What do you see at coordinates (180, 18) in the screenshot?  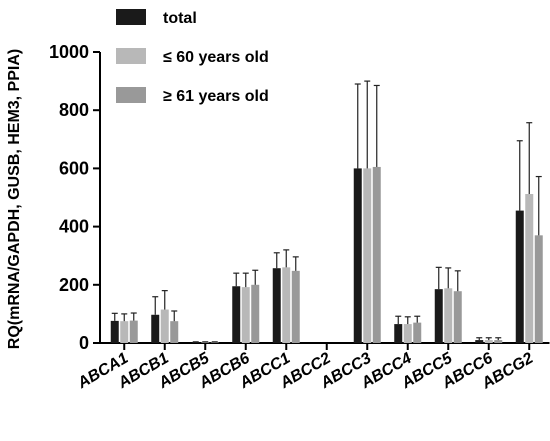 I see `legend-label: total` at bounding box center [180, 18].